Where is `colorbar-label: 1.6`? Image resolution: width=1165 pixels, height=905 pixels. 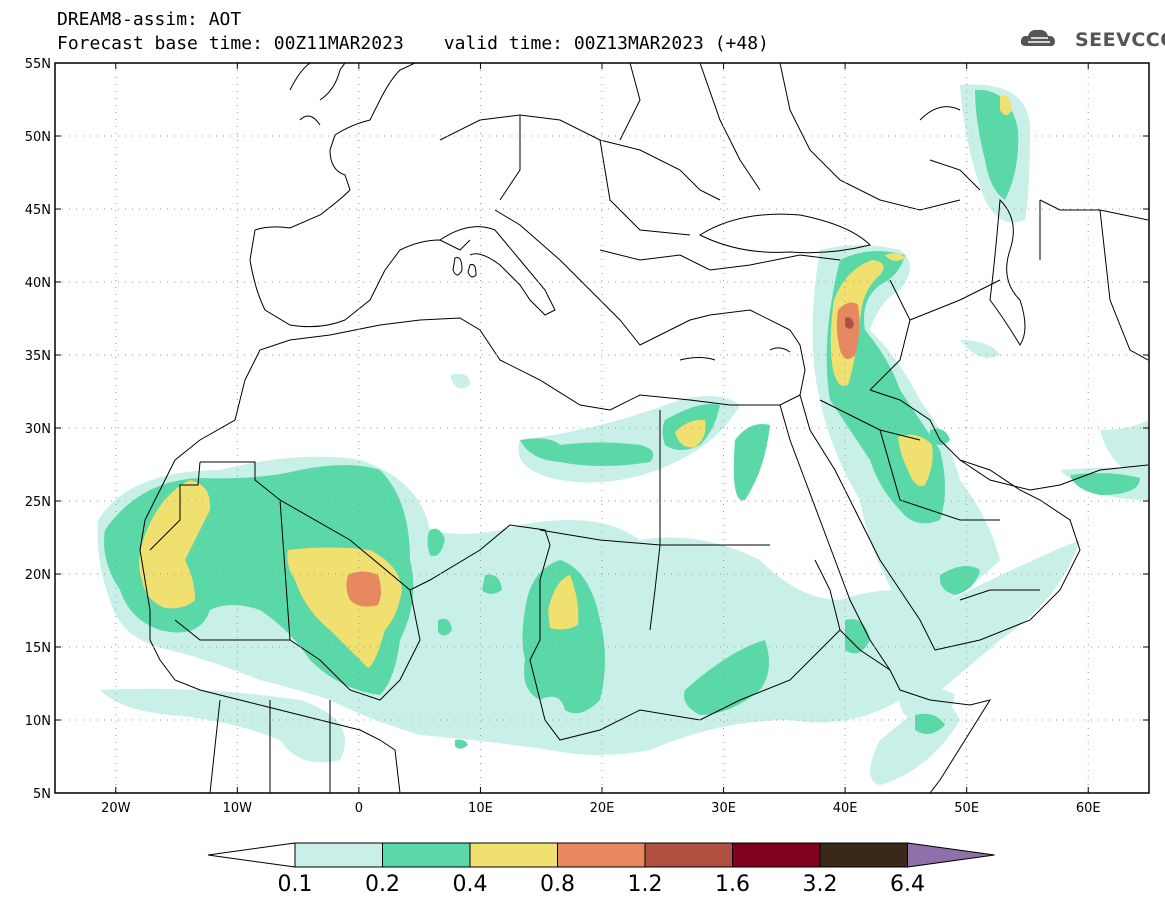 colorbar-label: 1.6 is located at coordinates (732, 884).